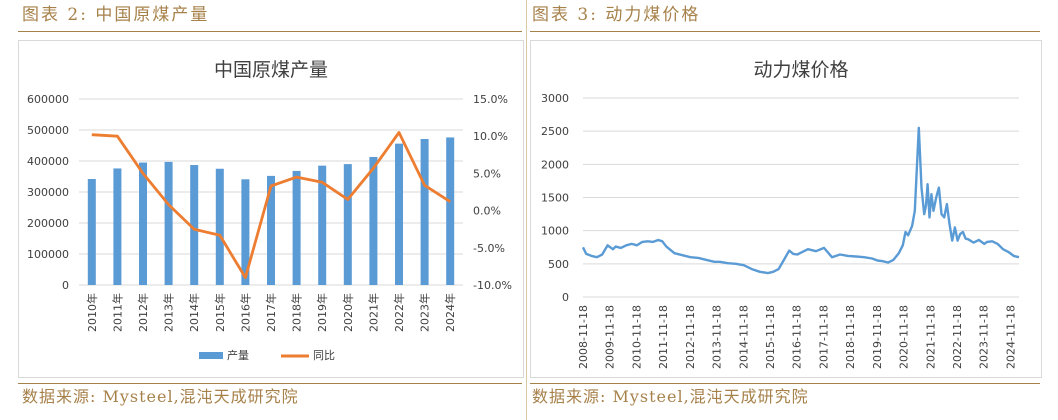  Describe the element at coordinates (785, 31) in the screenshot. I see `right-caption-rule` at that location.